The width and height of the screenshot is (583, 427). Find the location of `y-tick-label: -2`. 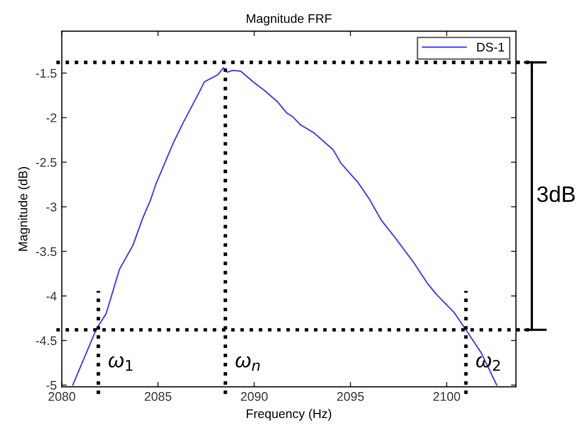

y-tick-label: -2 is located at coordinates (51, 117).